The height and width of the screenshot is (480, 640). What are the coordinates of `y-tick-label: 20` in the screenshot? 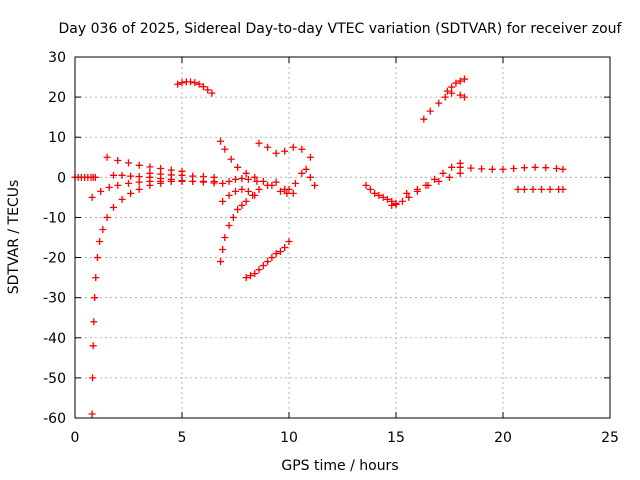 It's located at (57, 98).